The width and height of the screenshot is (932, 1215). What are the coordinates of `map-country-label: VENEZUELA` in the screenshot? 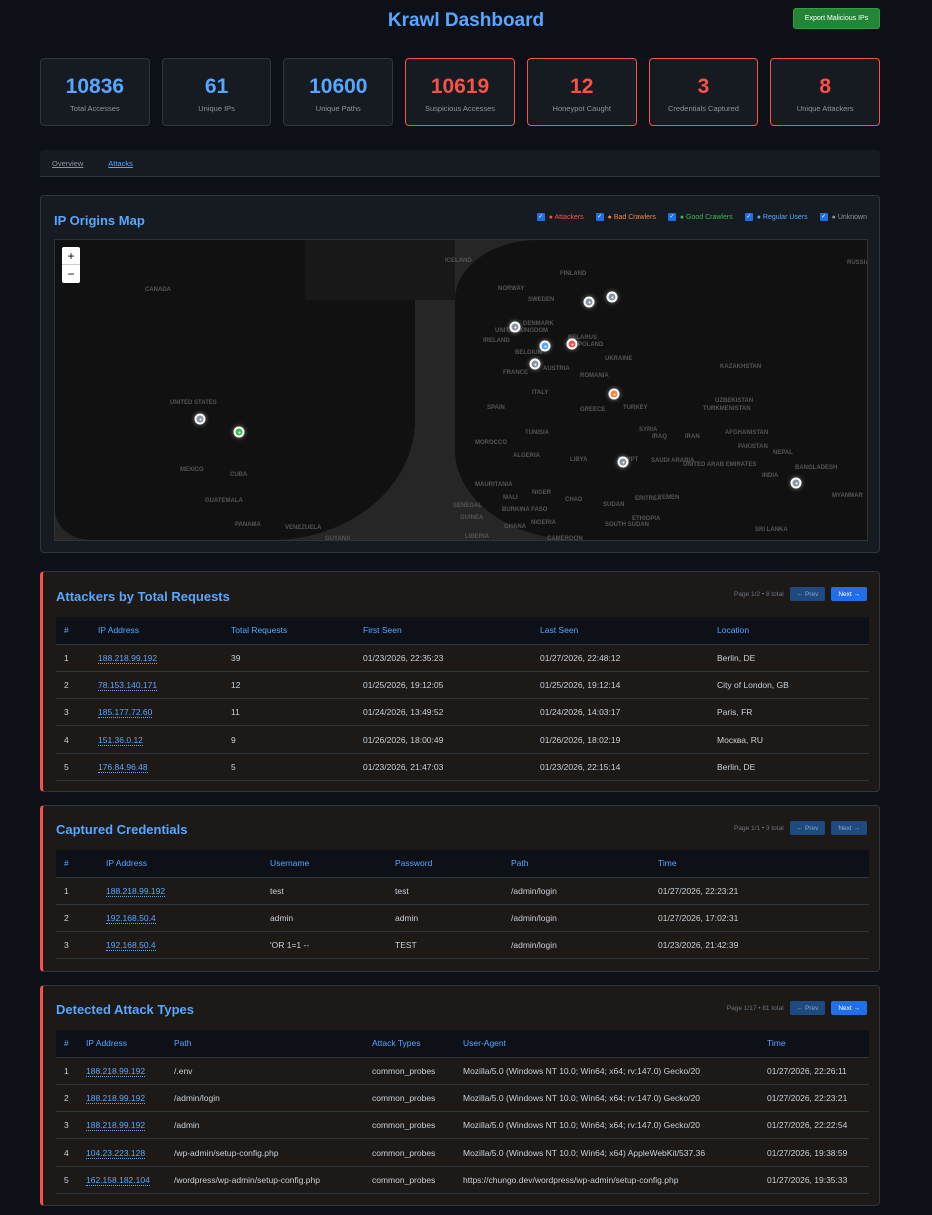 It's located at (303, 528).